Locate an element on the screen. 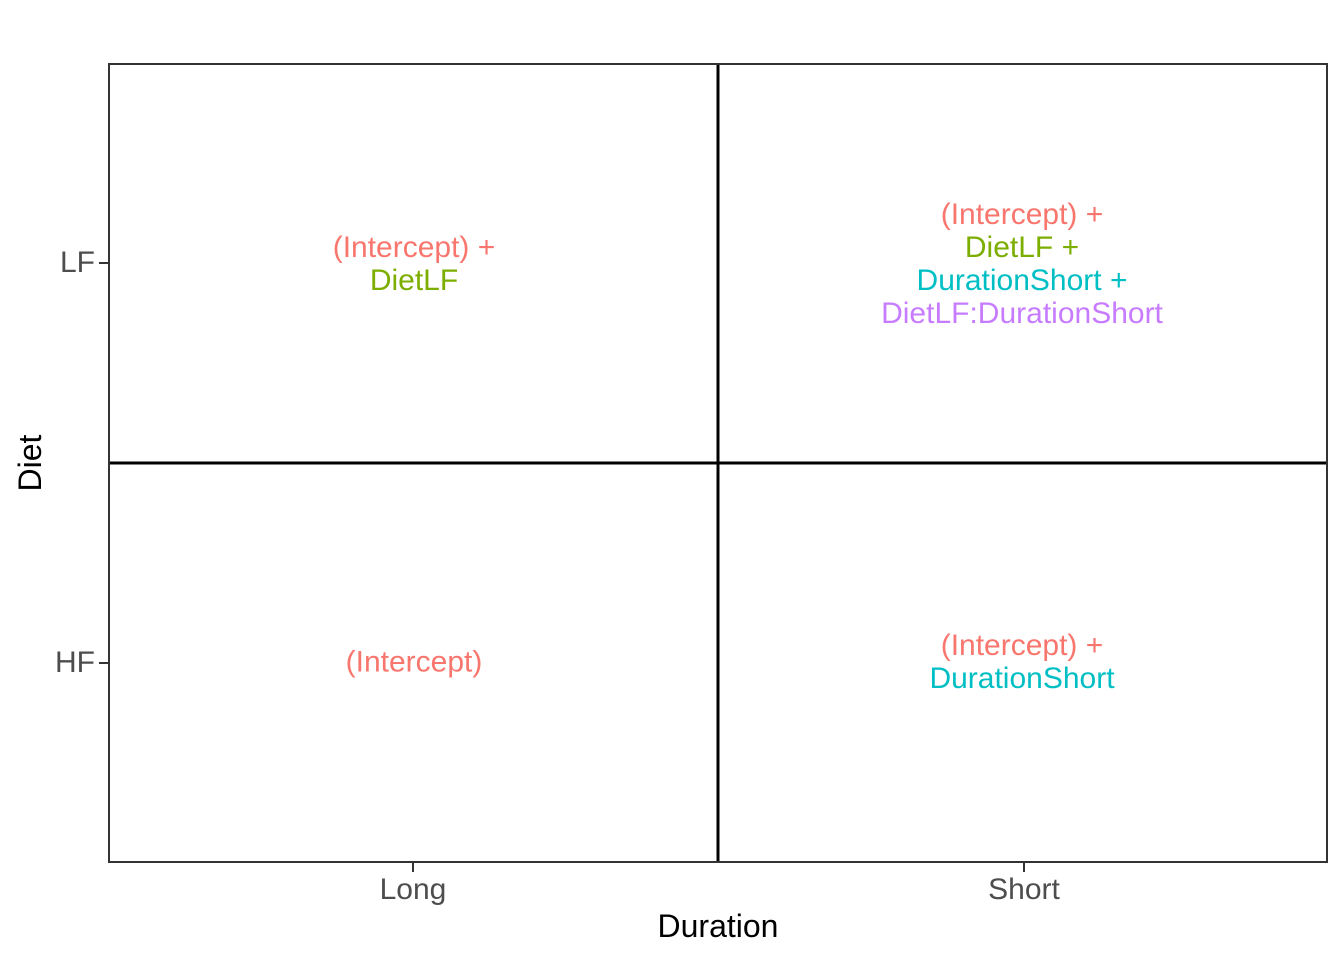 The width and height of the screenshot is (1344, 960). x-tick-label-long: Long is located at coordinates (413, 889).